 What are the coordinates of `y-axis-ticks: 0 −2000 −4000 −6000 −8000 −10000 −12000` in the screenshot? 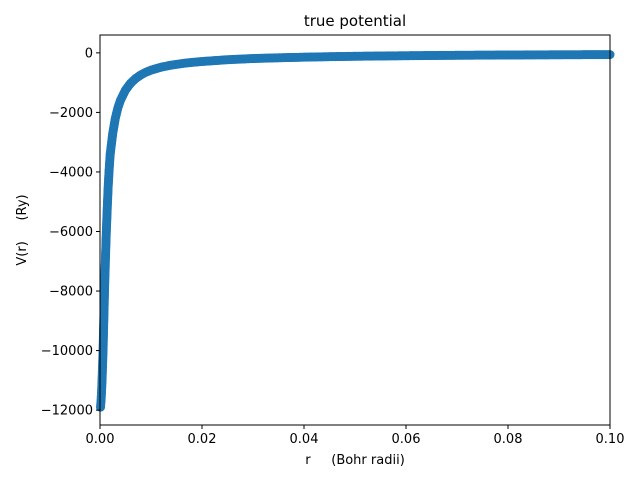 It's located at (70, 232).